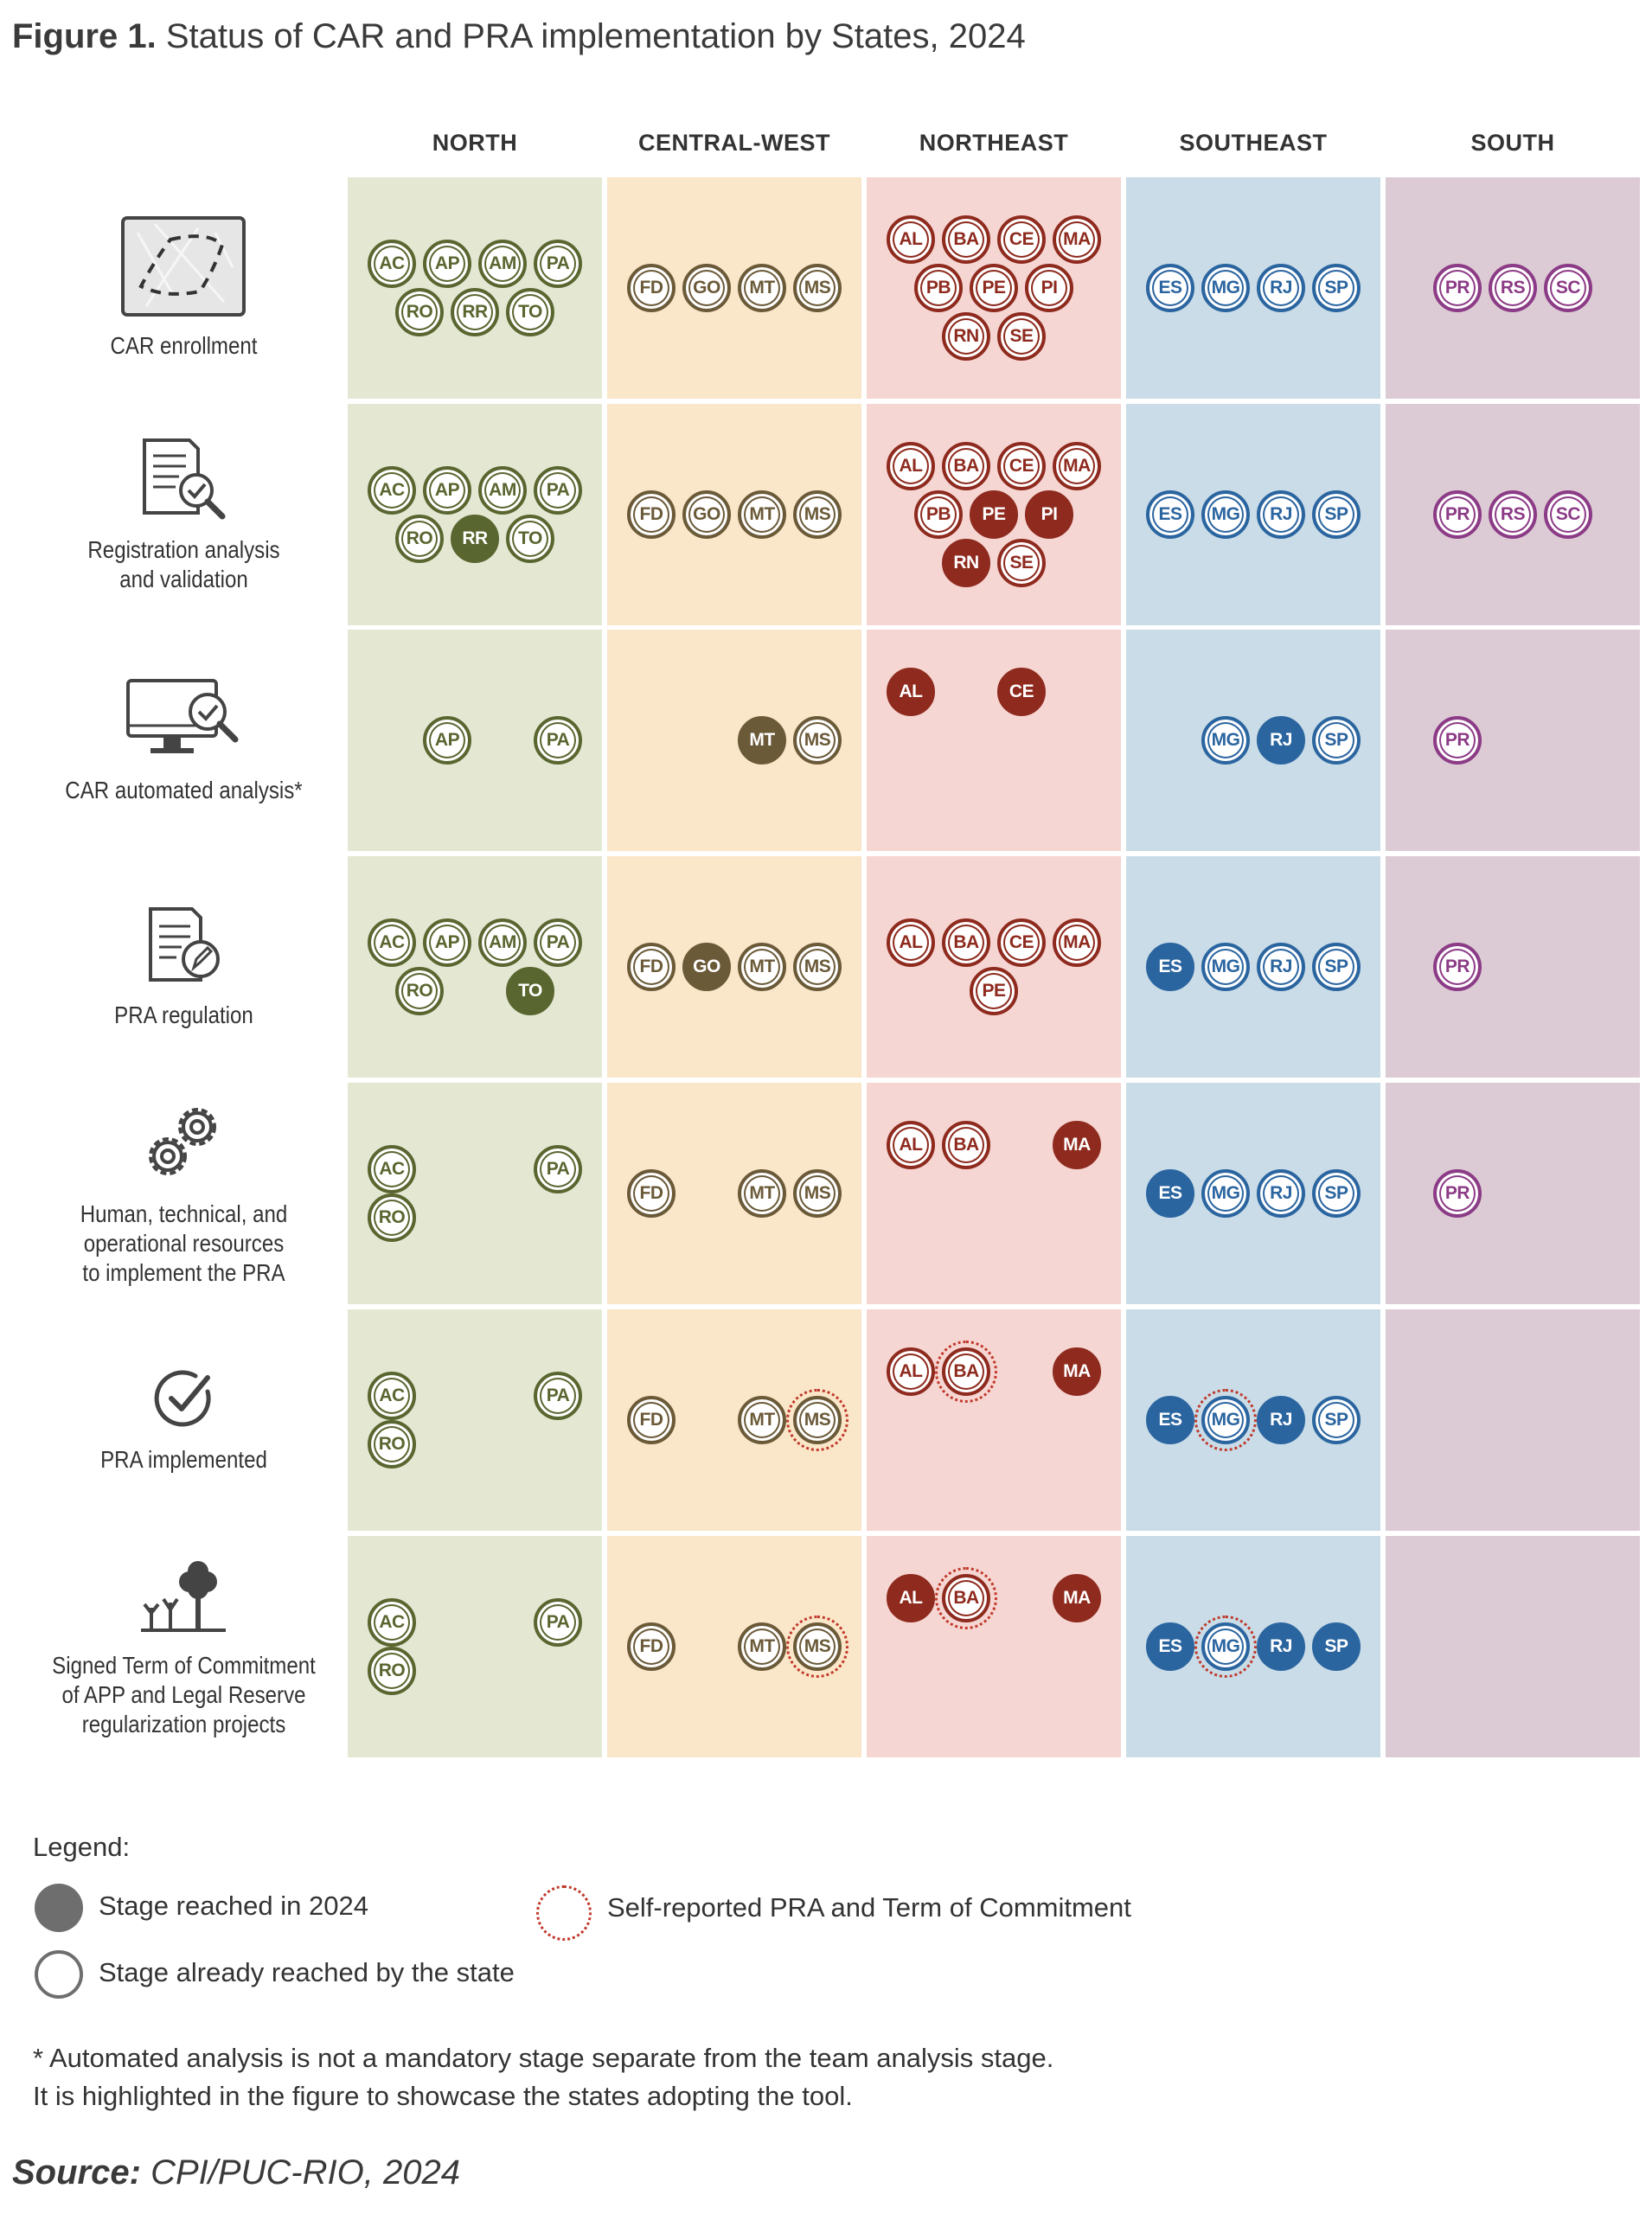 This screenshot has height=2214, width=1652. What do you see at coordinates (59, 1974) in the screenshot?
I see `legend-outline-swatch` at bounding box center [59, 1974].